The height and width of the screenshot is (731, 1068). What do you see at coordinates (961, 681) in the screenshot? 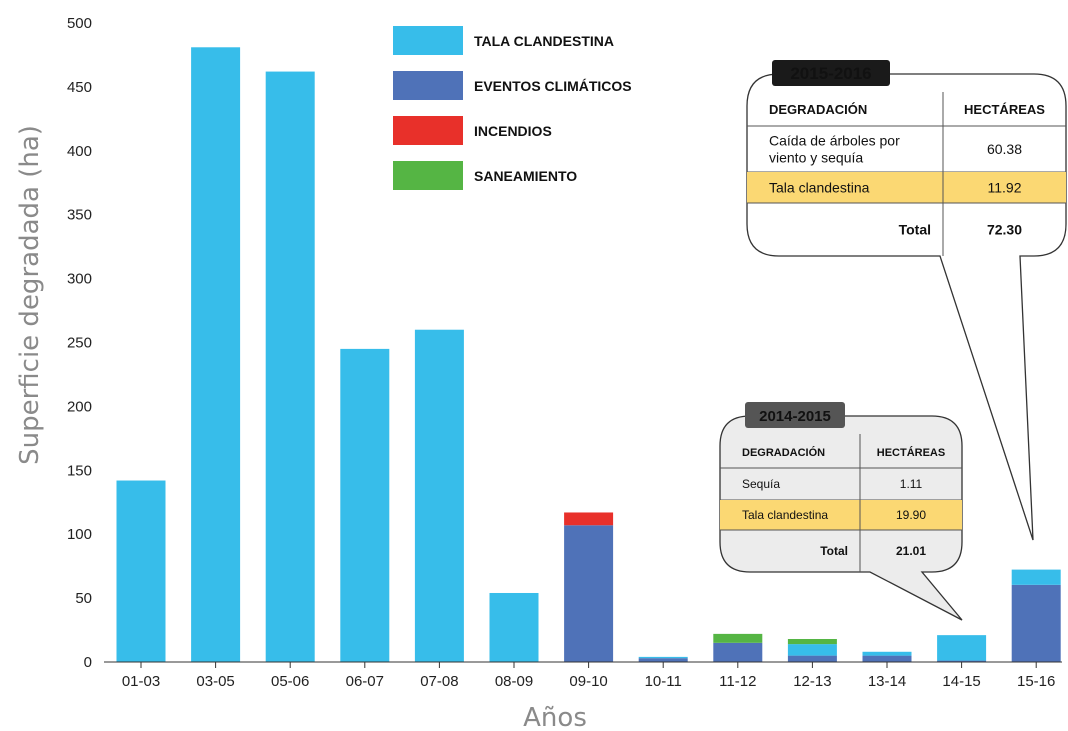
I see `x-tick-label: 14-15` at bounding box center [961, 681].